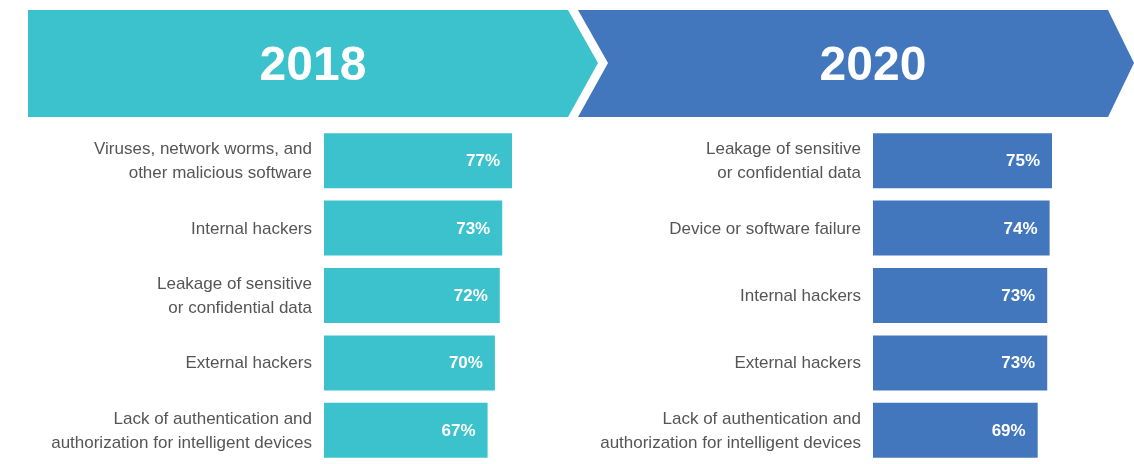 The width and height of the screenshot is (1134, 464). What do you see at coordinates (1020, 228) in the screenshot?
I see `data-label: 74%` at bounding box center [1020, 228].